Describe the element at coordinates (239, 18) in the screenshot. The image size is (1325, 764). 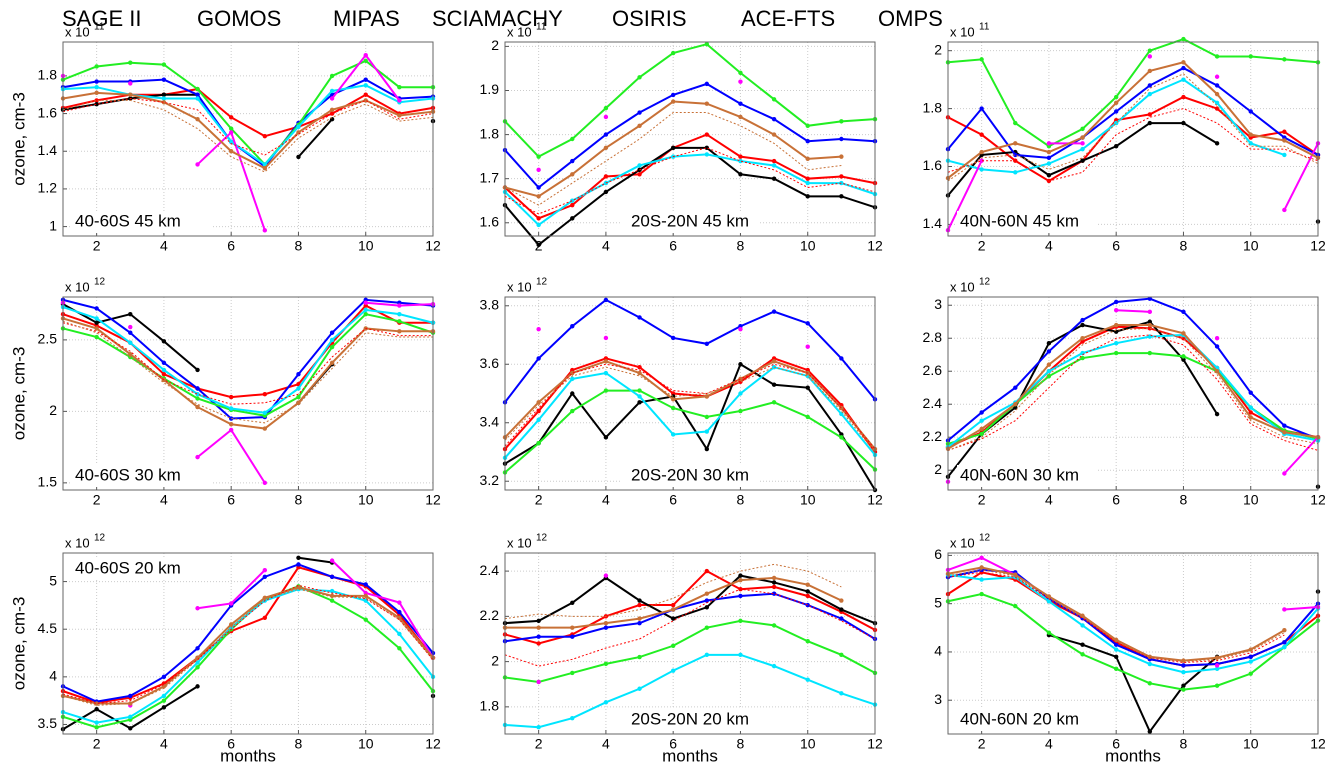
I see `legend-entry: GOMOS` at that location.